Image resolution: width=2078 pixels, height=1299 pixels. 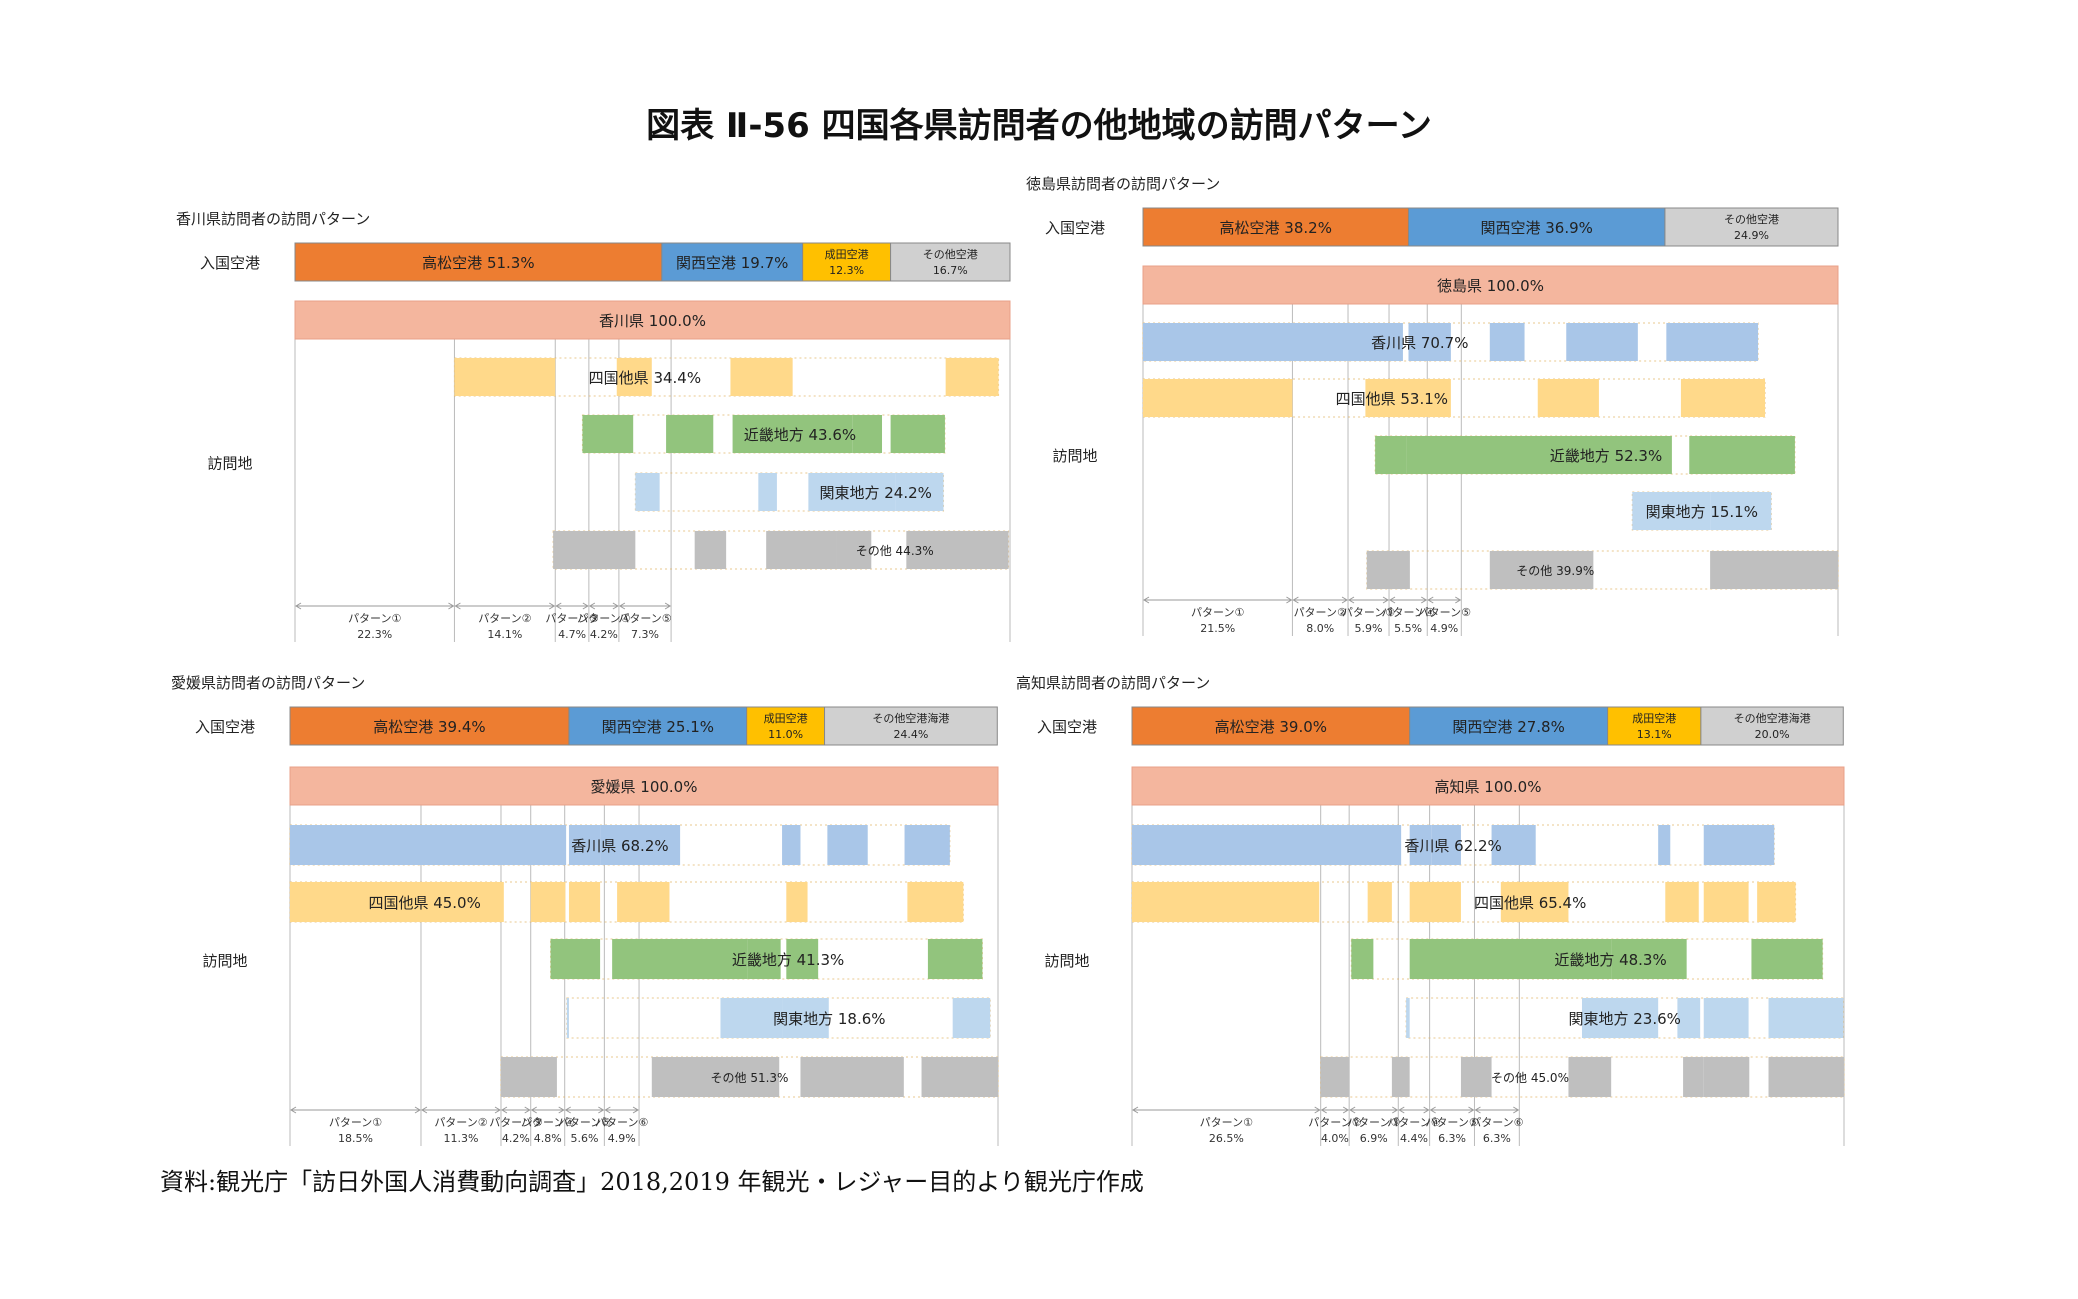 I want to click on pattern-label: パターン③, so click(x=1368, y=612).